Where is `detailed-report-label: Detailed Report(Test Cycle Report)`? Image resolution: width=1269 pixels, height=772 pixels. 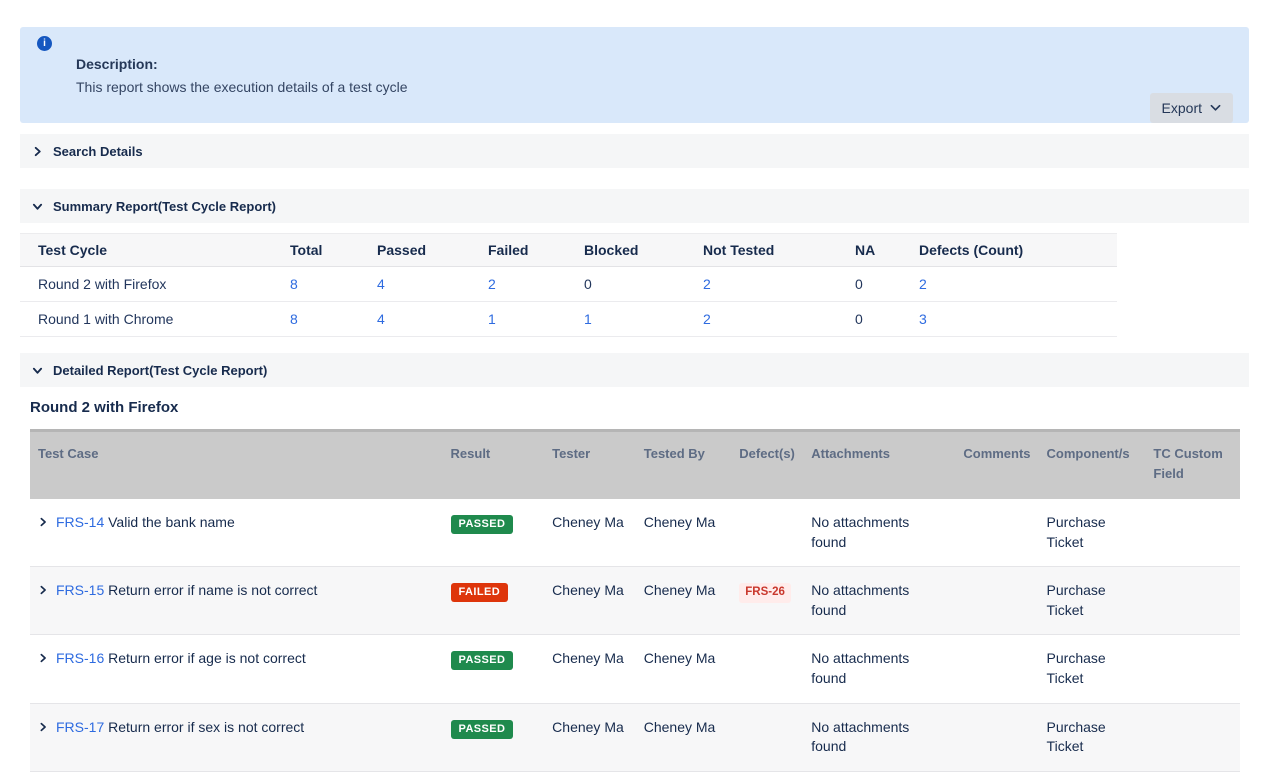 detailed-report-label: Detailed Report(Test Cycle Report) is located at coordinates (160, 370).